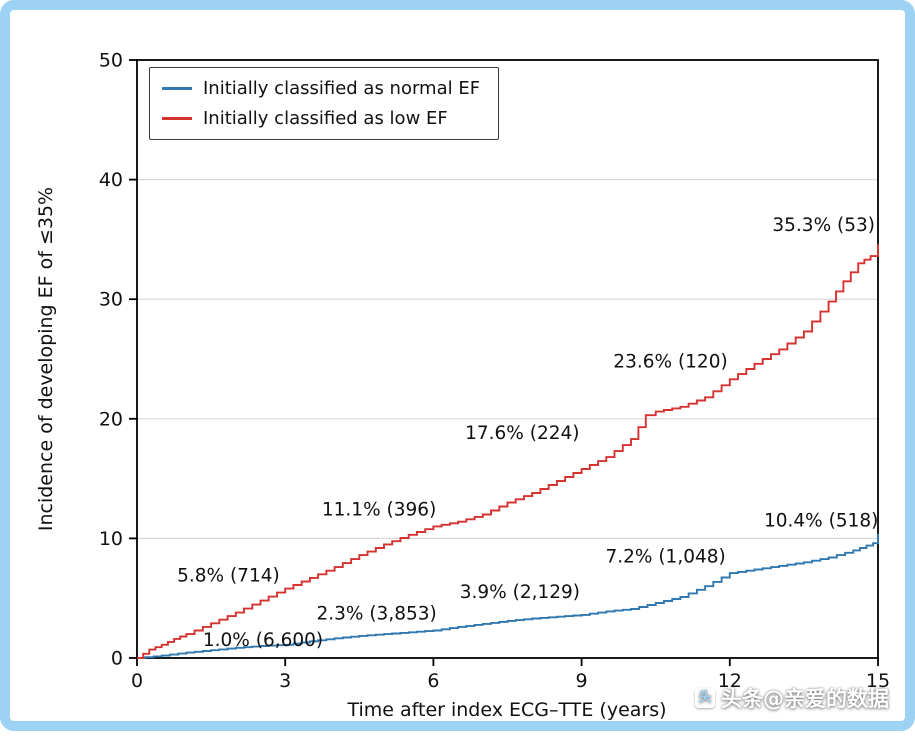 Image resolution: width=915 pixels, height=741 pixels. What do you see at coordinates (878, 681) in the screenshot?
I see `x-tick-label: 15` at bounding box center [878, 681].